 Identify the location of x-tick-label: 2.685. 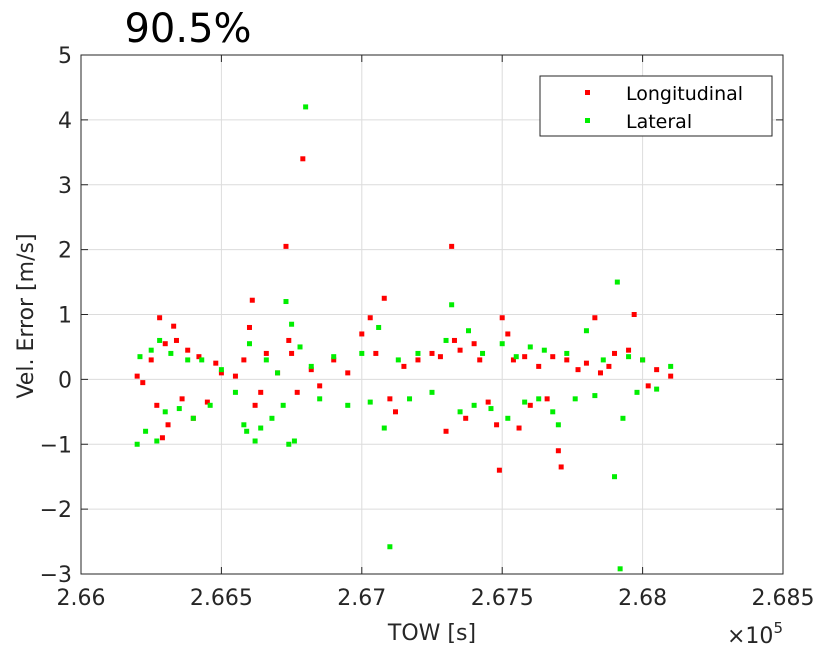
(783, 598).